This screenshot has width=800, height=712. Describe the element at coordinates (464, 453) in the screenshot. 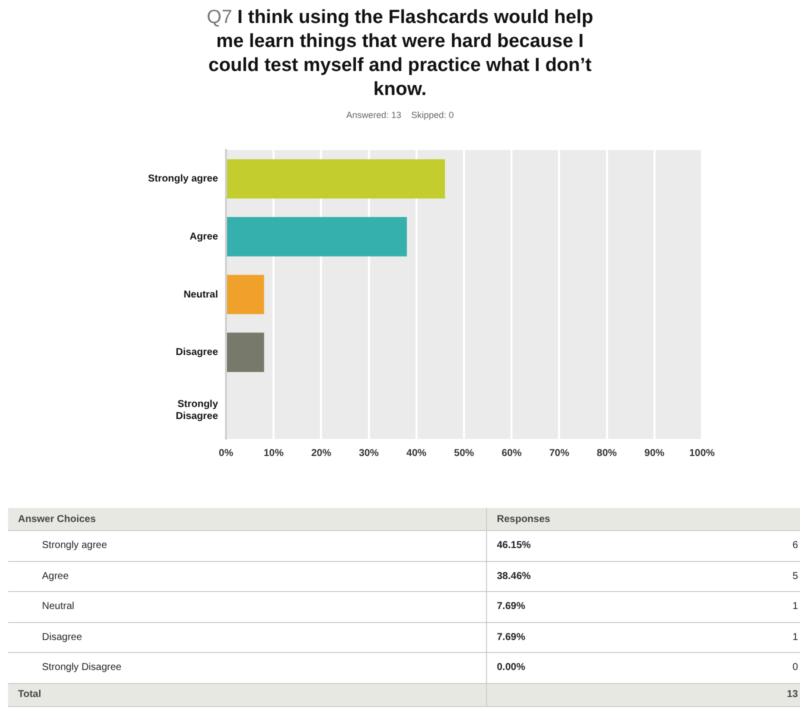

I see `x-tick-label: 50%` at that location.